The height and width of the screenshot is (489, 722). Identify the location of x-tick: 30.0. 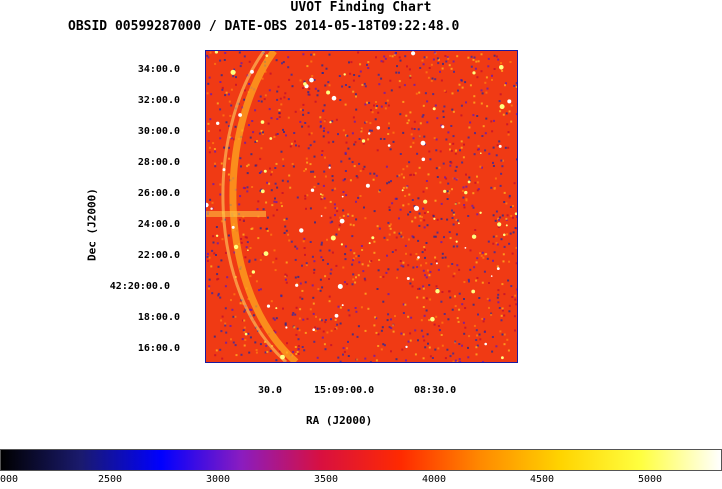
(270, 390).